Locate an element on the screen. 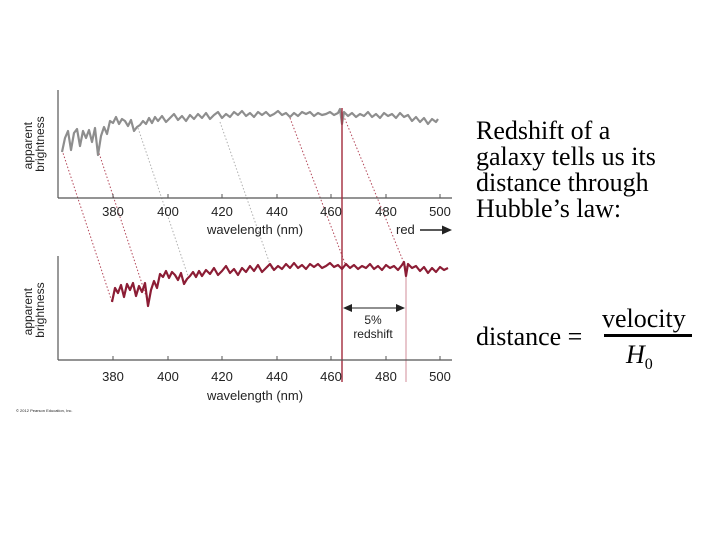  bottom-spectrum-line is located at coordinates (279, 284).